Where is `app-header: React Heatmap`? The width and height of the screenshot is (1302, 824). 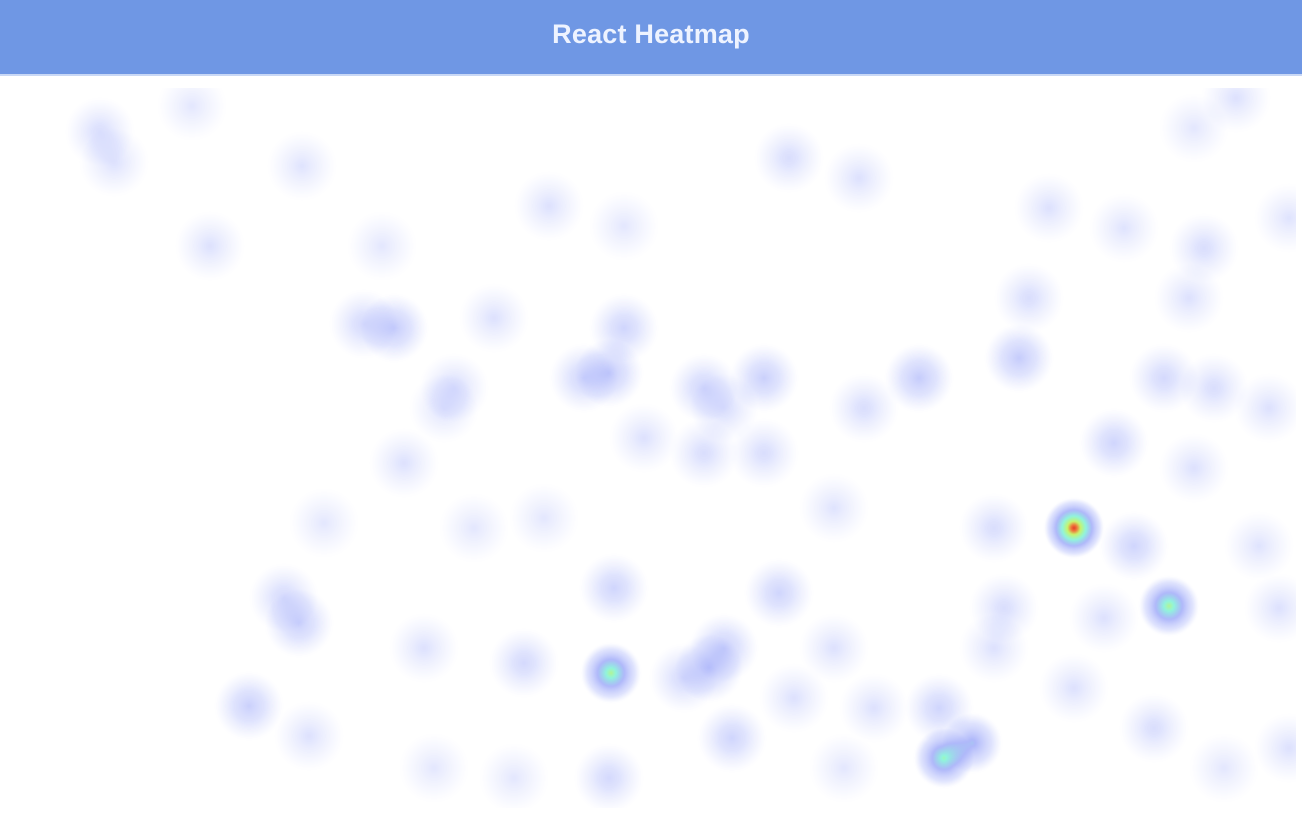 app-header: React Heatmap is located at coordinates (651, 38).